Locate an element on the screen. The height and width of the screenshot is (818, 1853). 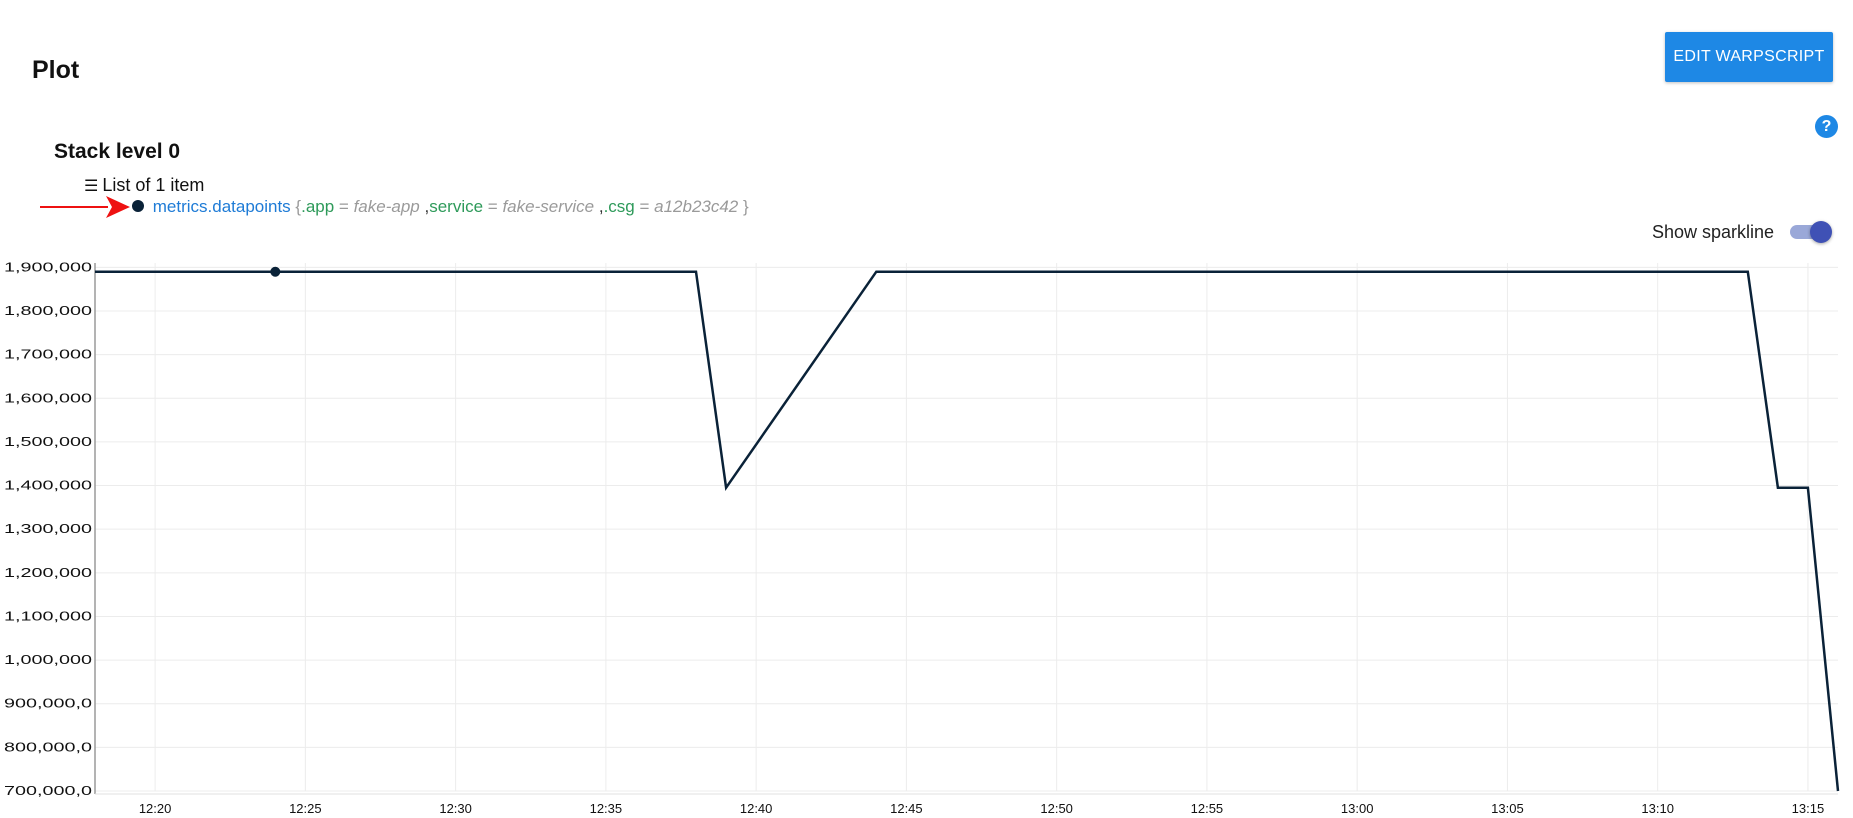
label-value-csg: a12b23c42 is located at coordinates (696, 206).